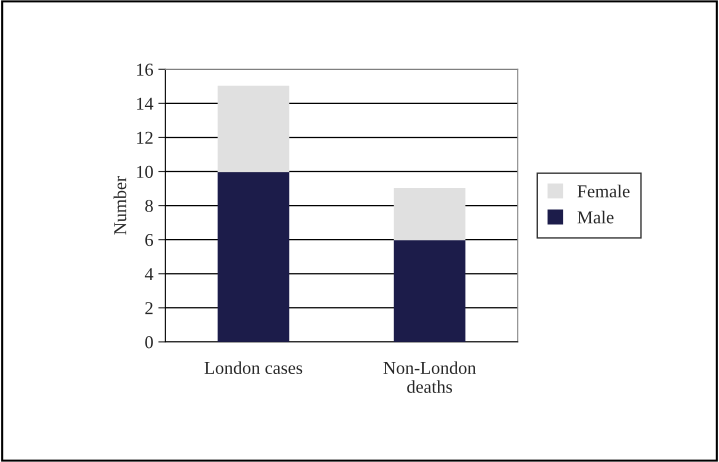 The height and width of the screenshot is (462, 719). I want to click on x-tick-label: Non-London deaths, so click(429, 377).